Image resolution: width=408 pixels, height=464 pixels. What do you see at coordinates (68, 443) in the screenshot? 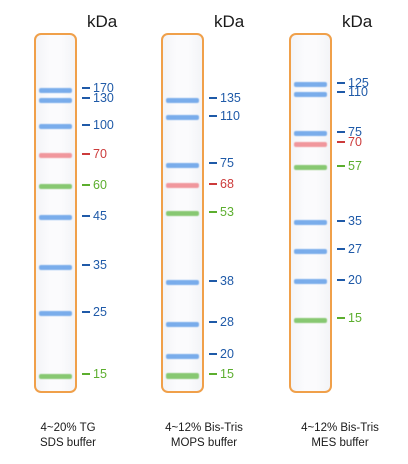
I see `caption-line: SDS buffer` at bounding box center [68, 443].